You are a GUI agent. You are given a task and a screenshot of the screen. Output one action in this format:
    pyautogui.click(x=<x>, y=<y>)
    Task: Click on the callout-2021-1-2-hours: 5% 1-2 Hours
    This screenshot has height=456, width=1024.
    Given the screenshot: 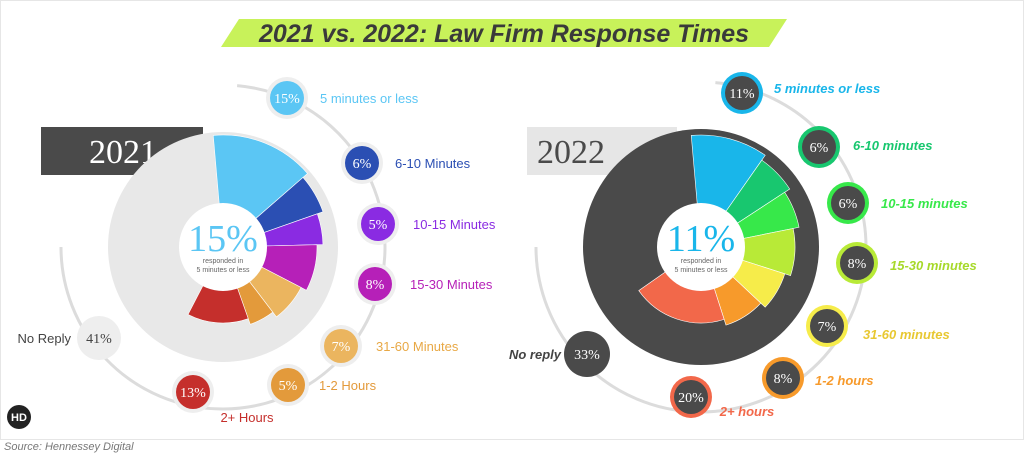 What is the action you would take?
    pyautogui.click(x=322, y=385)
    